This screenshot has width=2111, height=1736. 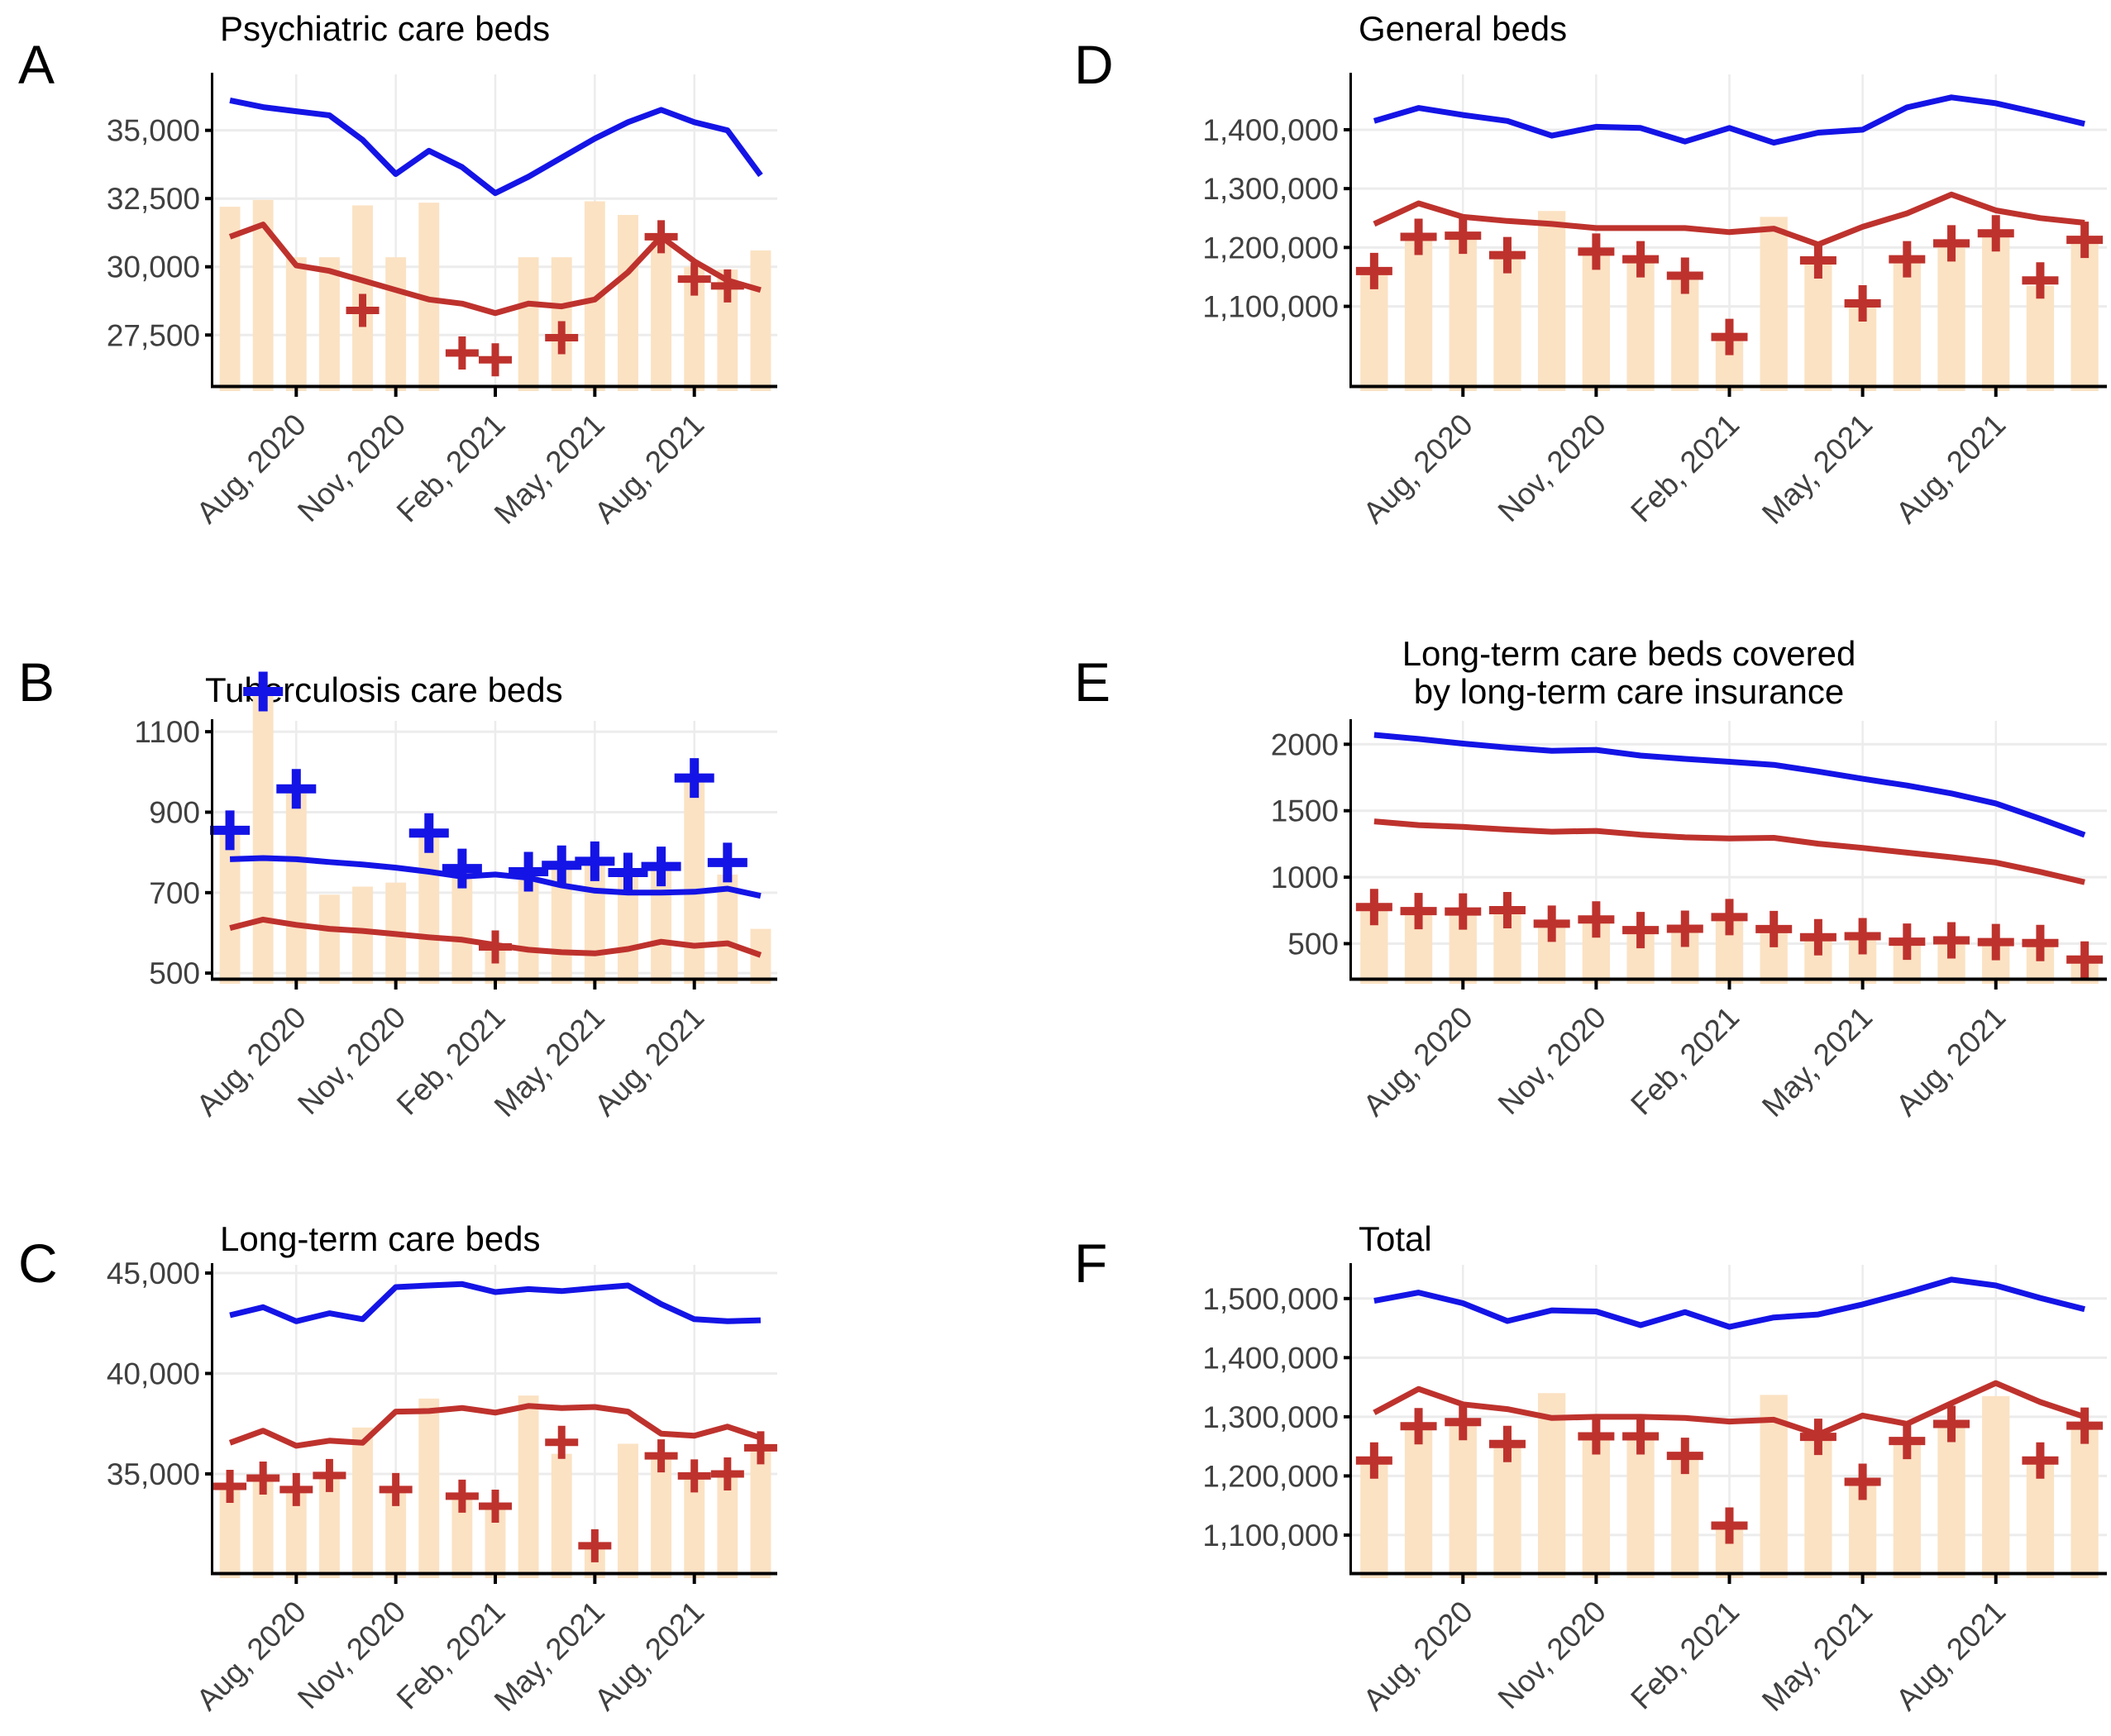 What do you see at coordinates (1729, 785) in the screenshot?
I see `panel-e-blue-line` at bounding box center [1729, 785].